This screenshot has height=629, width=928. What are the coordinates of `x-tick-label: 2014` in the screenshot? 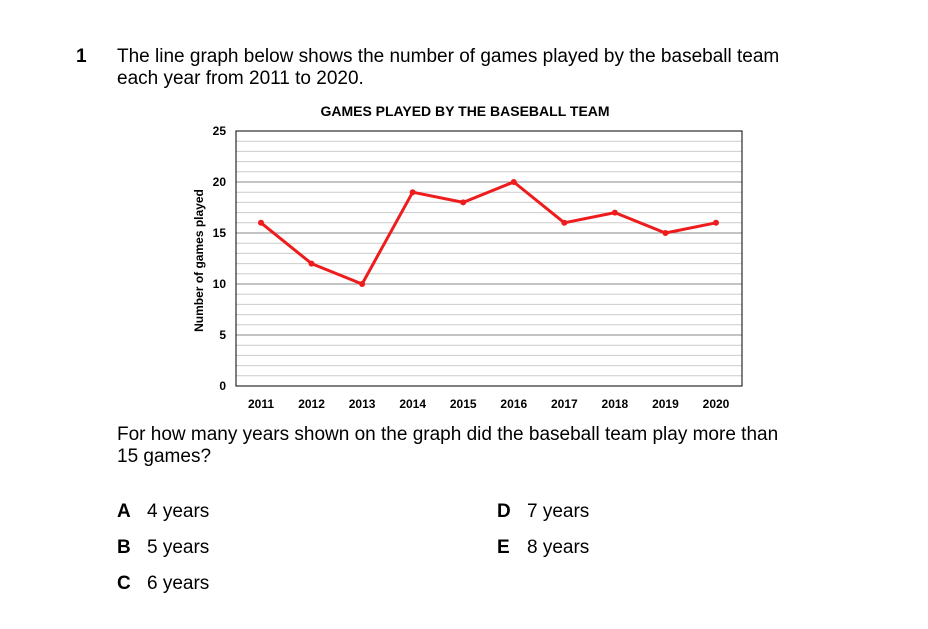 It's located at (412, 404).